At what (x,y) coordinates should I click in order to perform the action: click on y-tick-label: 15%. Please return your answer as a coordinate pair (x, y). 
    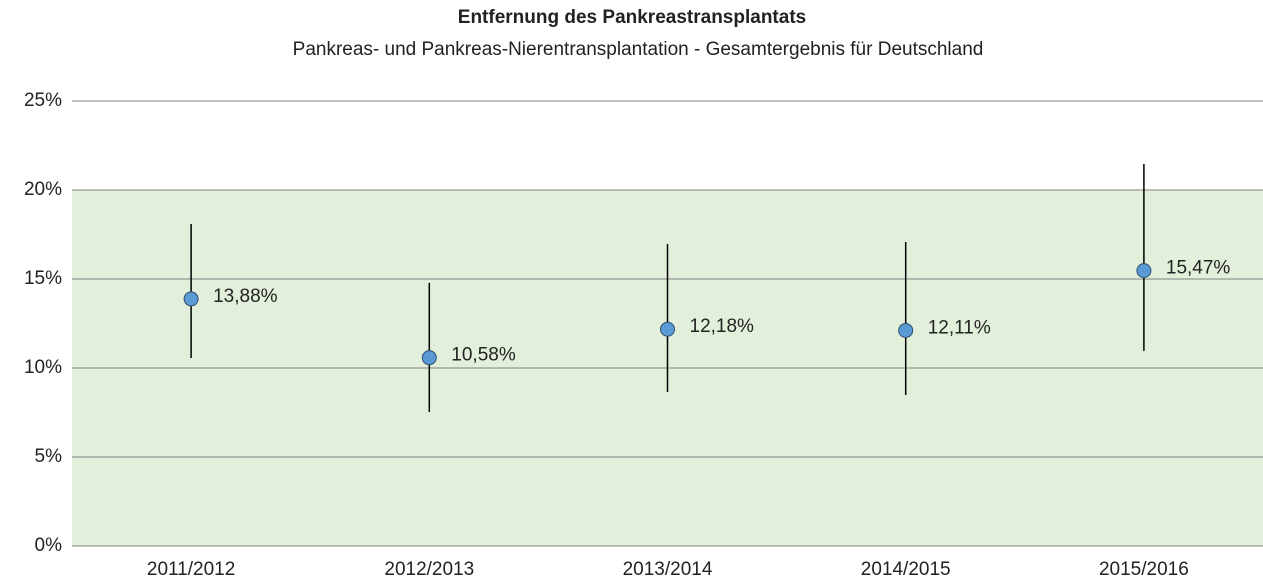
    Looking at the image, I should click on (43, 278).